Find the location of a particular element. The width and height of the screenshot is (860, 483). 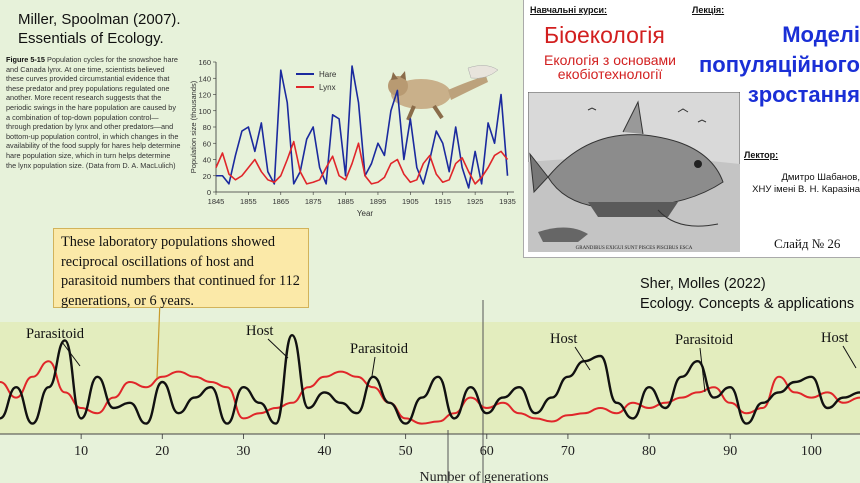

series-line-lynx is located at coordinates (362, 162).